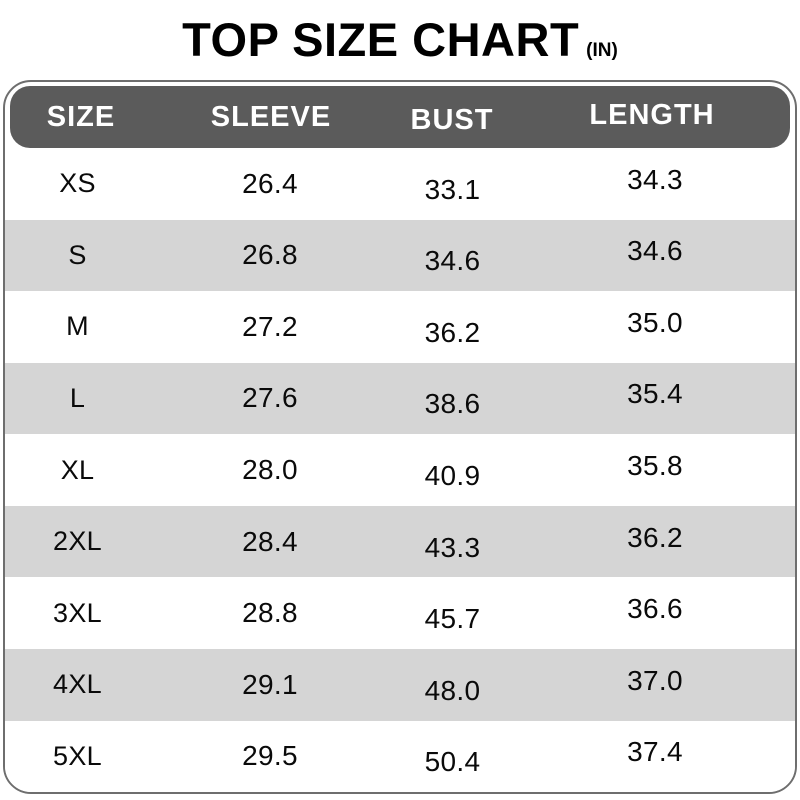 The width and height of the screenshot is (800, 800). I want to click on size-label-cell: 2XL, so click(77, 541).